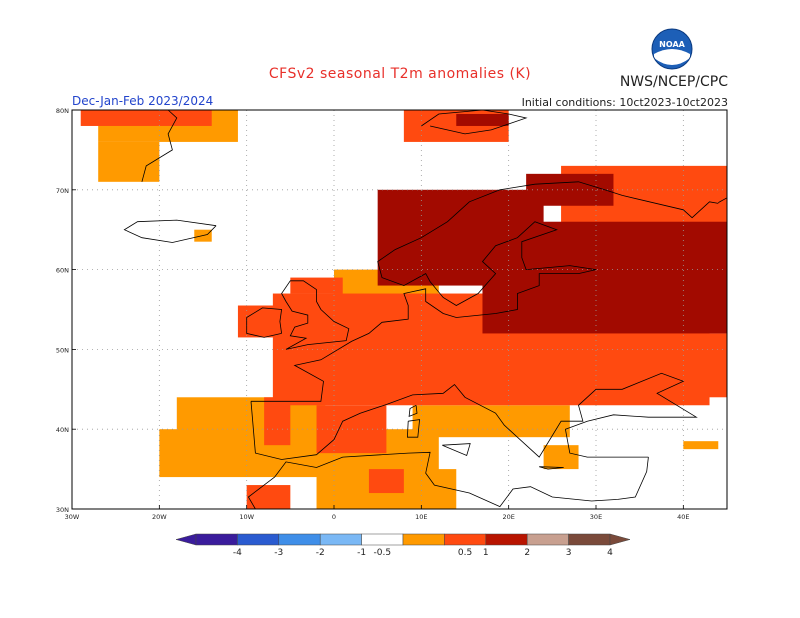 Image resolution: width=800 pixels, height=618 pixels. Describe the element at coordinates (673, 82) in the screenshot. I see `agency-label: NWS/NCEP/CPC` at that location.